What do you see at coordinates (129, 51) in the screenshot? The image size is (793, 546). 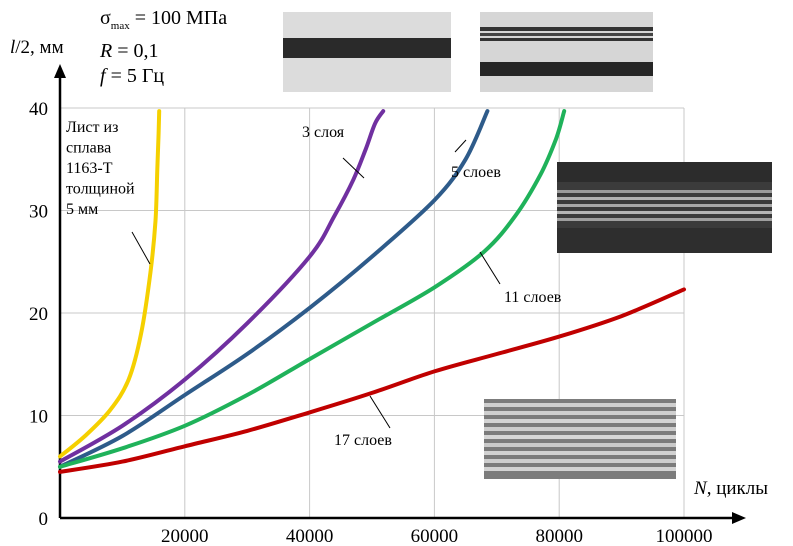 I see `r-param: R = 0,1` at bounding box center [129, 51].